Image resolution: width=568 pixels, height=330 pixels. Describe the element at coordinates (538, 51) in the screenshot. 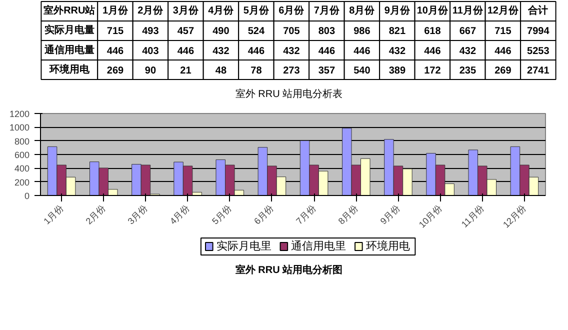

I see `data-label: 5253` at that location.